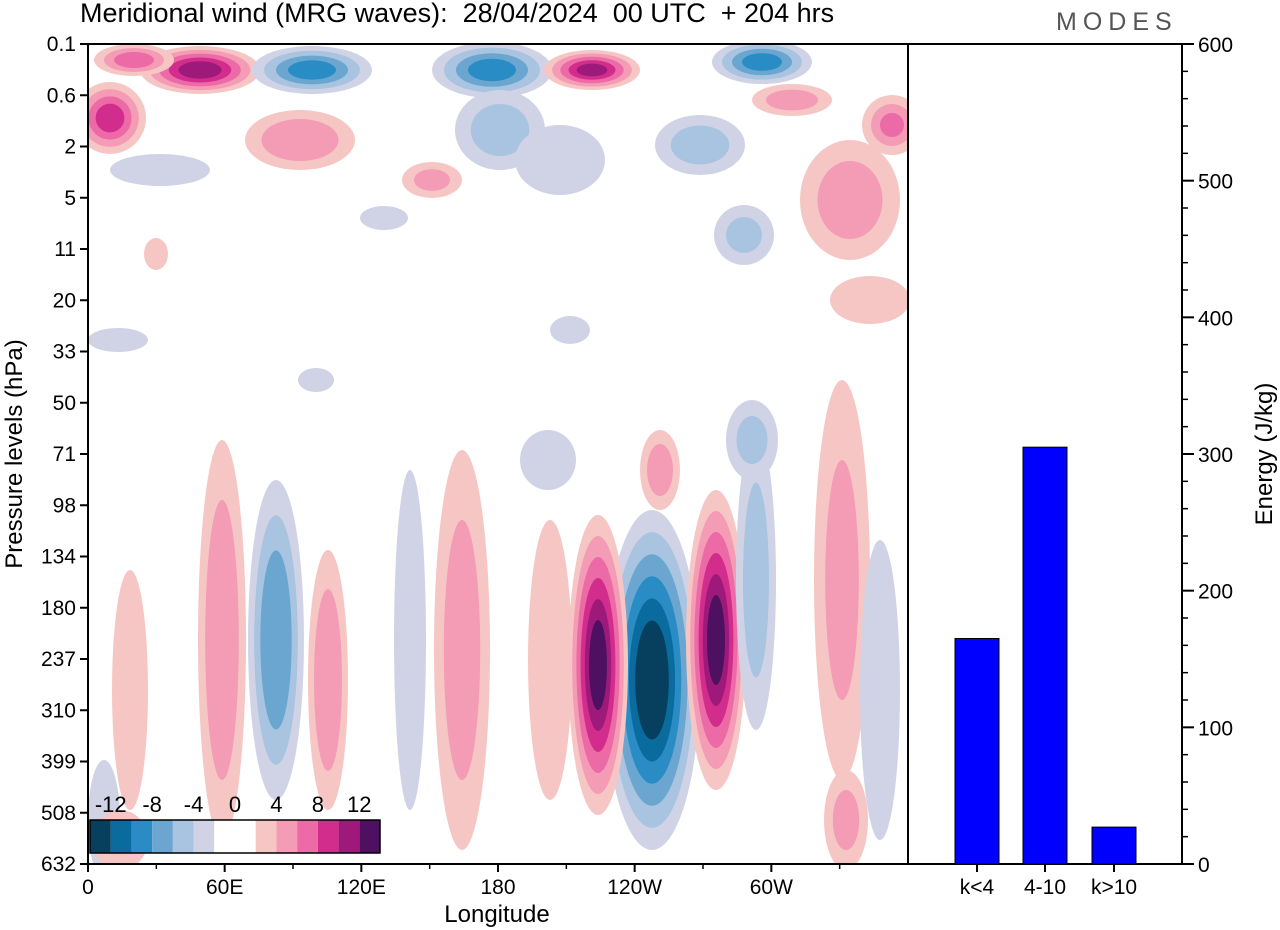  What do you see at coordinates (235, 804) in the screenshot?
I see `colorbar-label: 0` at bounding box center [235, 804].